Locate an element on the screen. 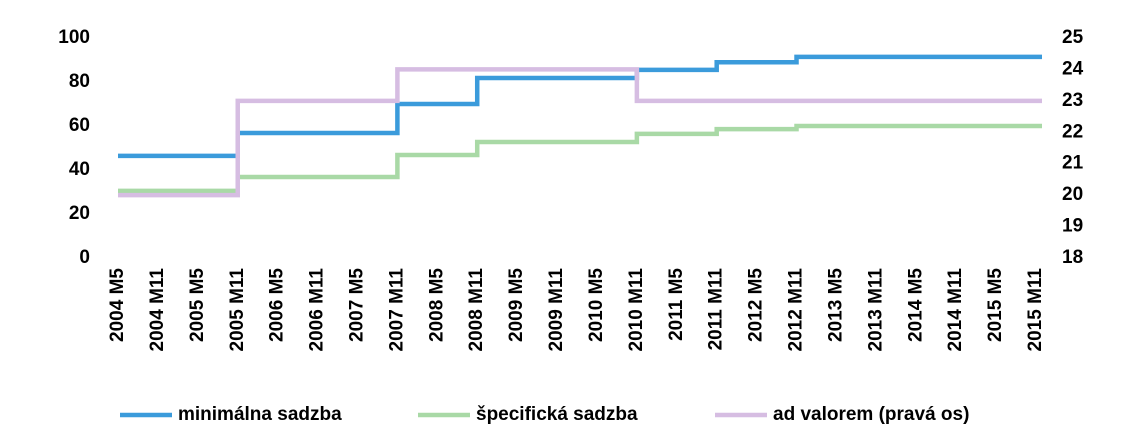  y2-tick-label: 24 is located at coordinates (1073, 68).